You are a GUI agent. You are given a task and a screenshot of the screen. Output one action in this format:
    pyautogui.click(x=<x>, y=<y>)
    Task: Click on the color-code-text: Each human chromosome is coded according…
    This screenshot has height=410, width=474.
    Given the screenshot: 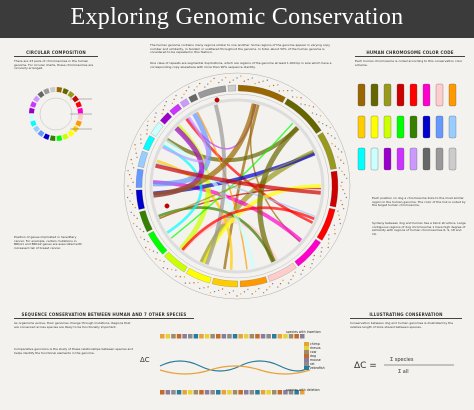 What is the action you would take?
    pyautogui.click(x=409, y=63)
    